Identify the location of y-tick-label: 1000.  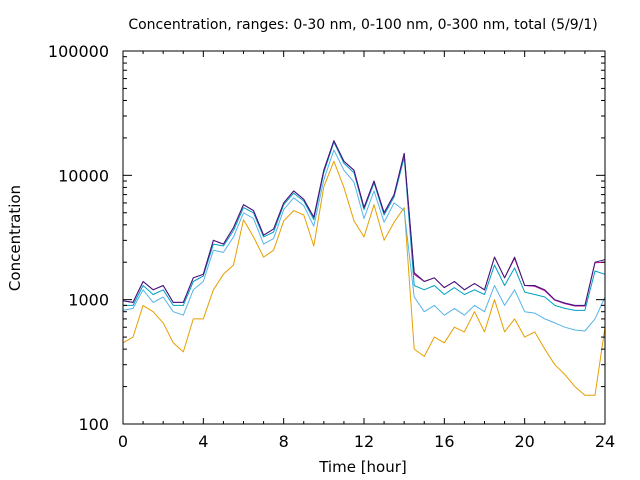
(88, 300).